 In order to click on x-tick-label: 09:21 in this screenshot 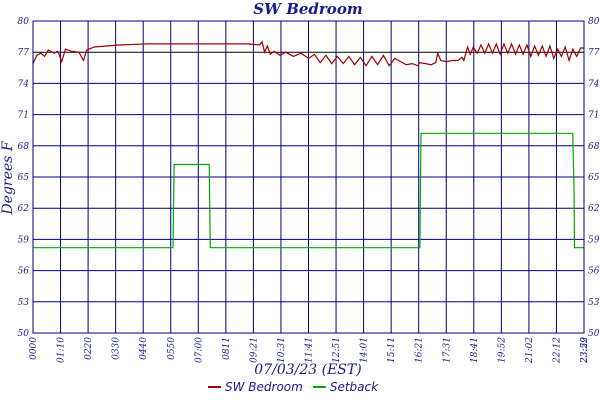, I will do `click(254, 350)`.